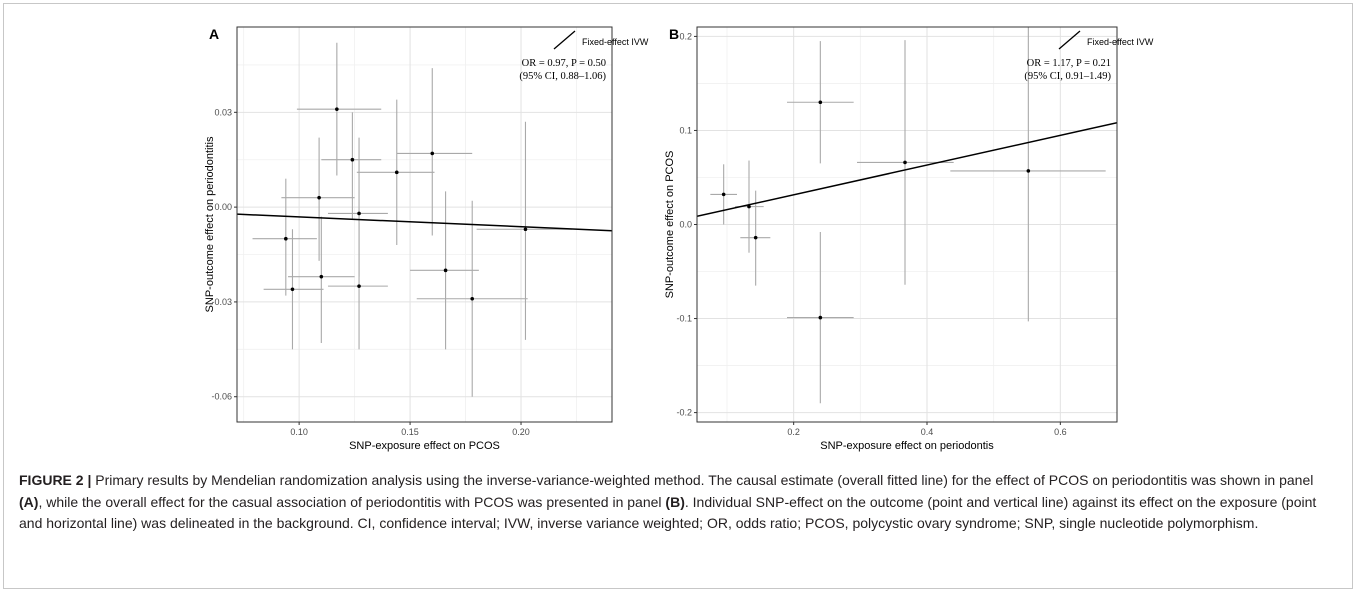 The image size is (1358, 594). Describe the element at coordinates (562, 76) in the screenshot. I see `confidence-interval-text: (95% CI, 0.88–1.06)` at that location.